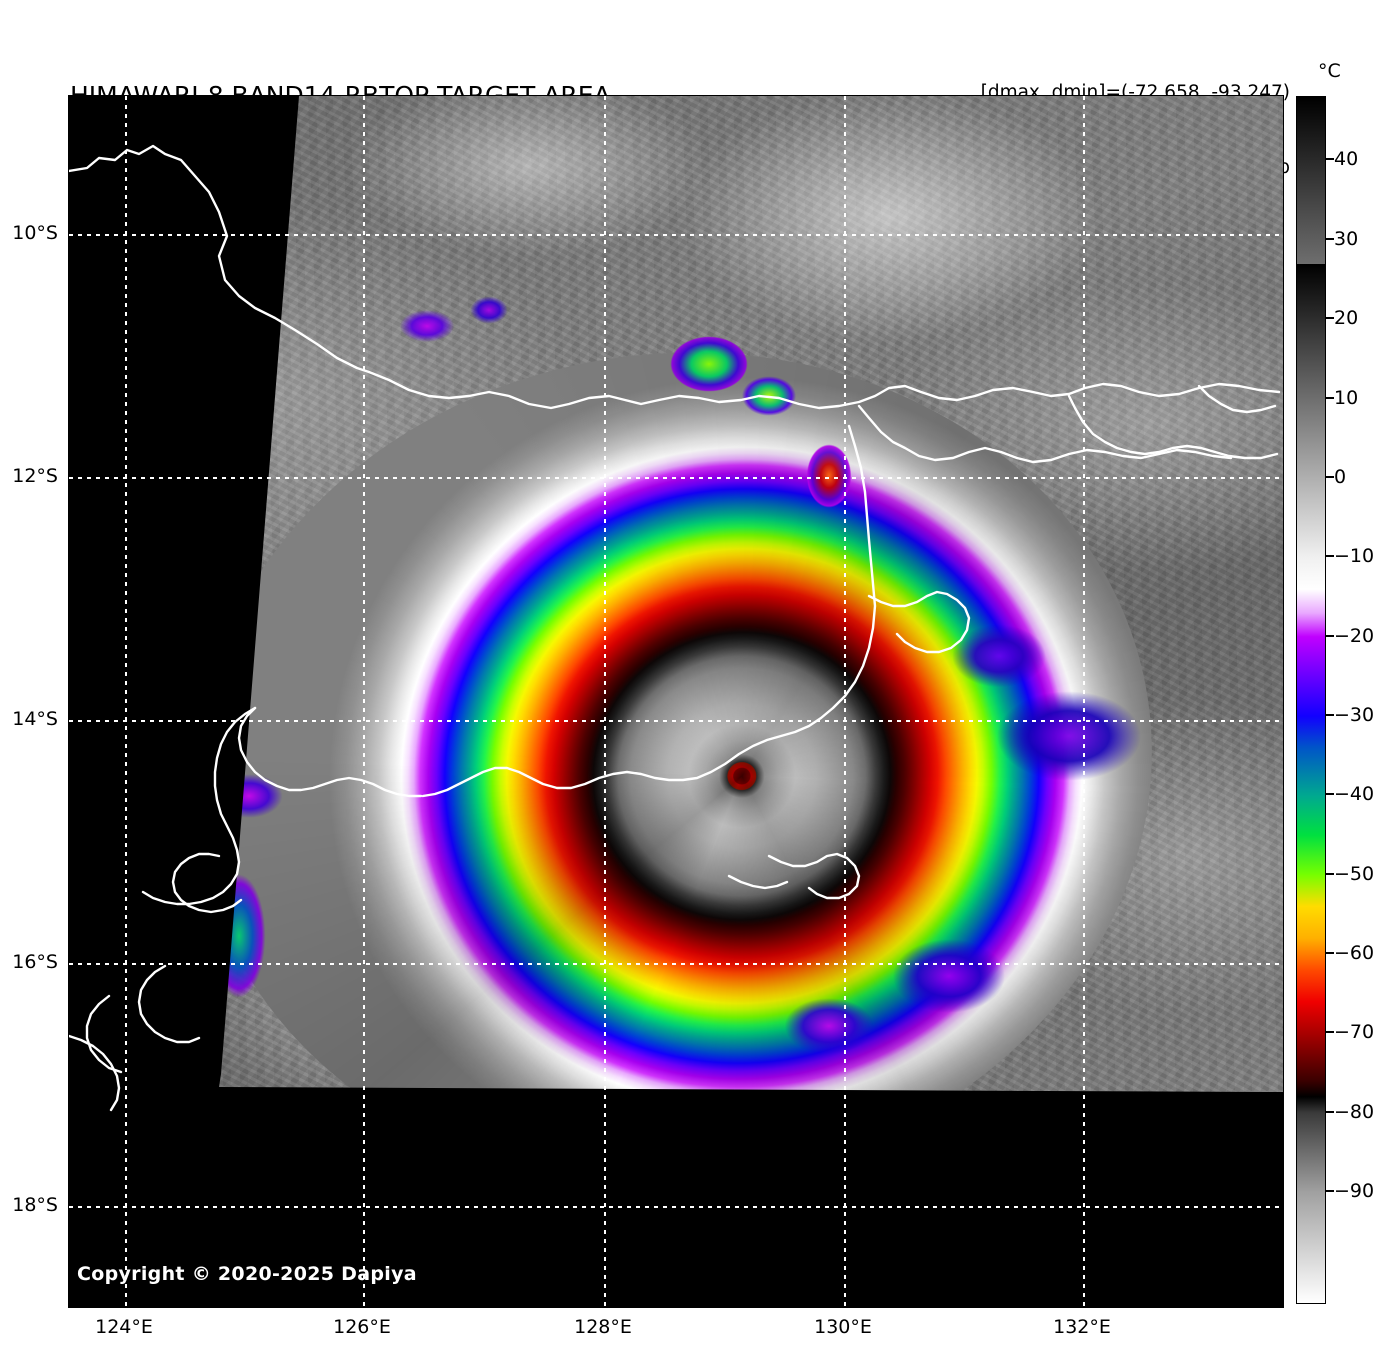 This screenshot has width=1388, height=1359. Describe the element at coordinates (362, 1327) in the screenshot. I see `xtick-label-126e: 126°E` at that location.